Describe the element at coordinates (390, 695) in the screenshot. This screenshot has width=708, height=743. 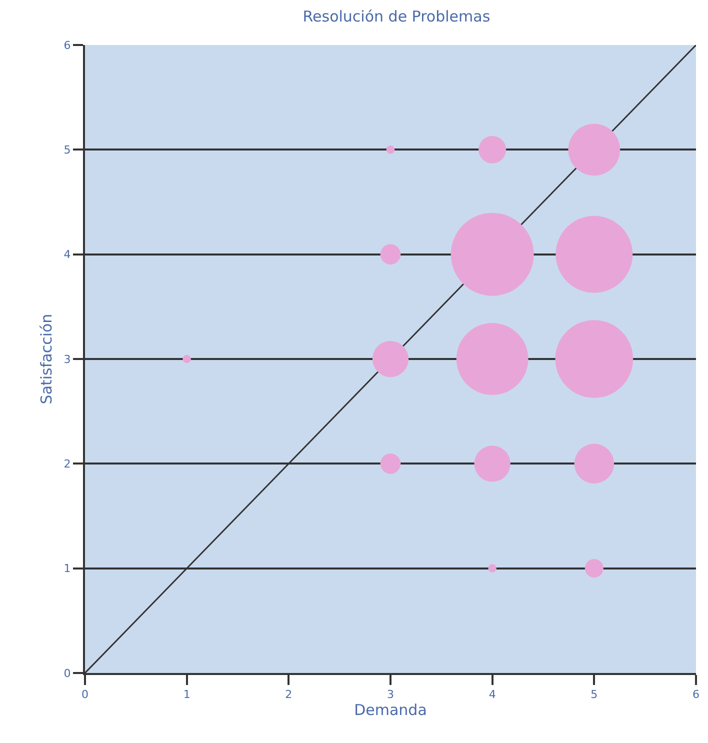
I see `x-tick-label: 3` at that location.